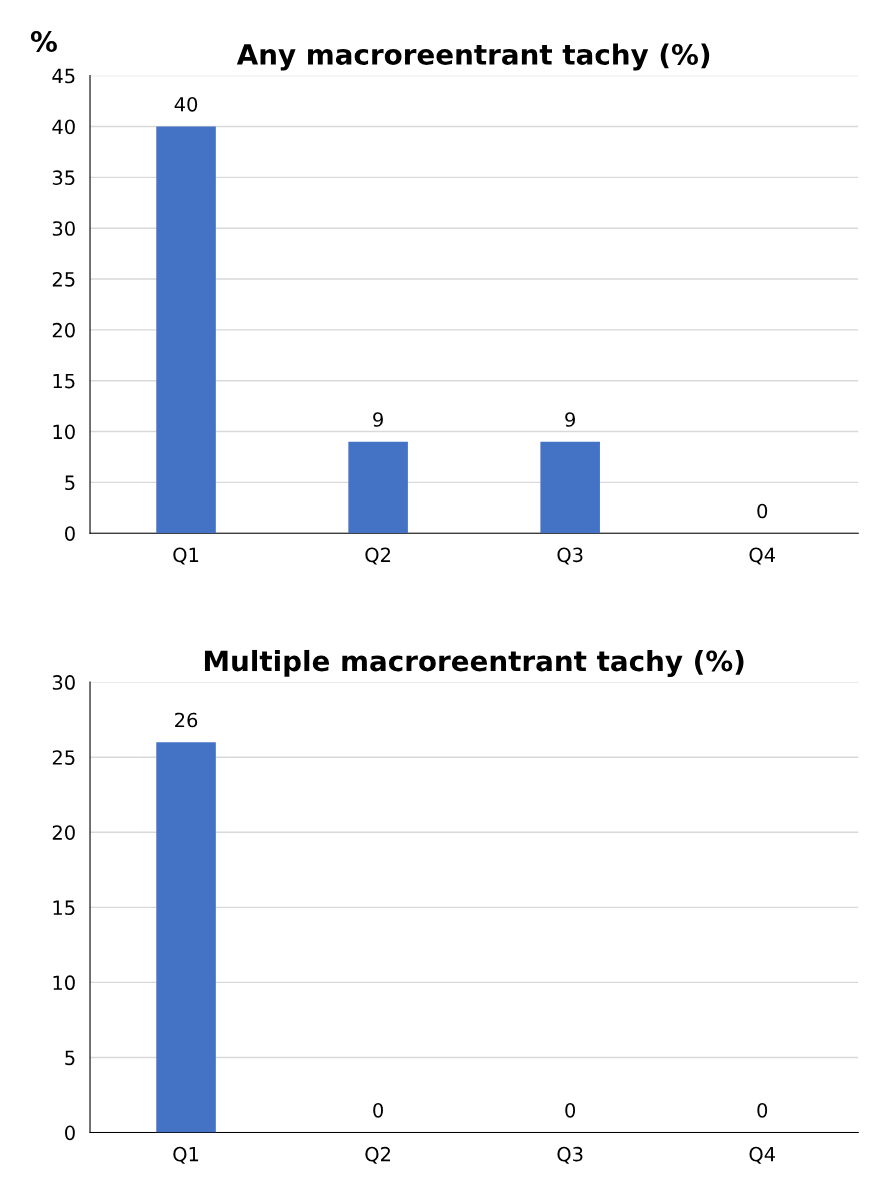 The image size is (874, 1201). What do you see at coordinates (63, 127) in the screenshot?
I see `y-tick-label: 40` at bounding box center [63, 127].